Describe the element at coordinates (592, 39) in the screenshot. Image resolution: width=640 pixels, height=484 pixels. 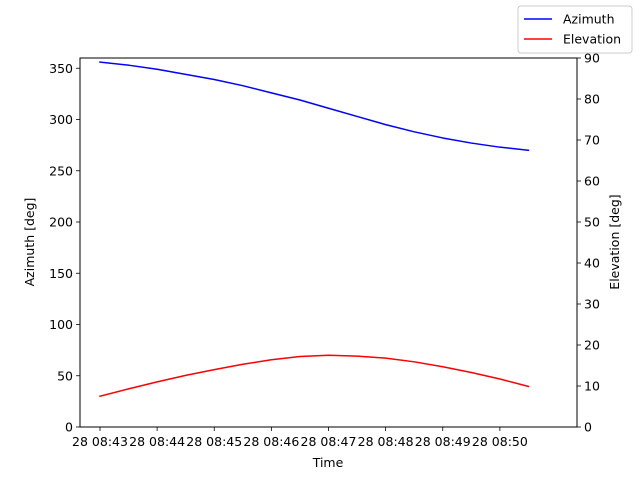
I see `legend-label-elevation: Elevation` at that location.